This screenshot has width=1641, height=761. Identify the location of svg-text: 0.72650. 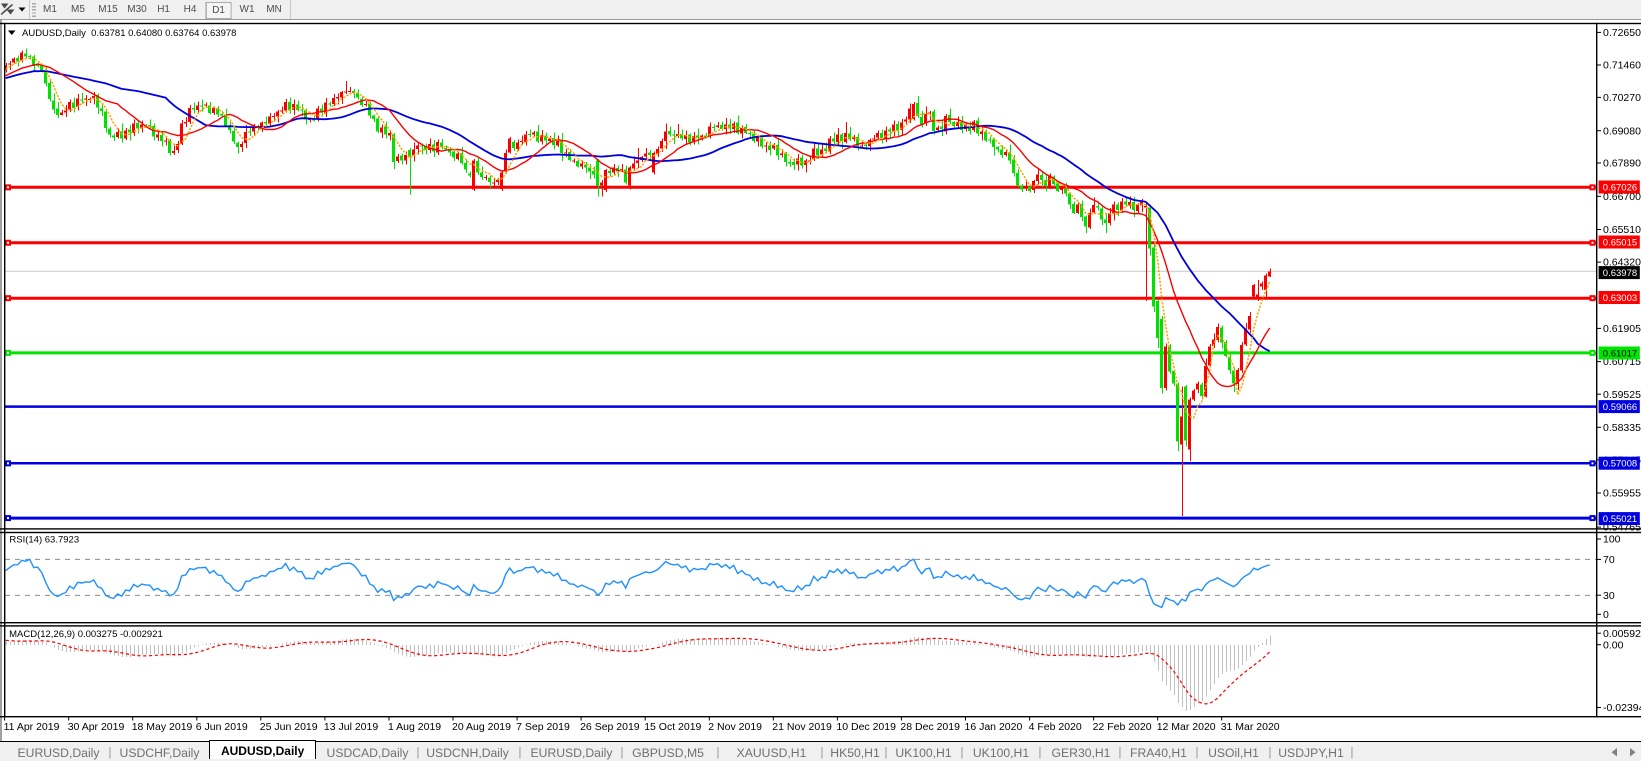
(1622, 33).